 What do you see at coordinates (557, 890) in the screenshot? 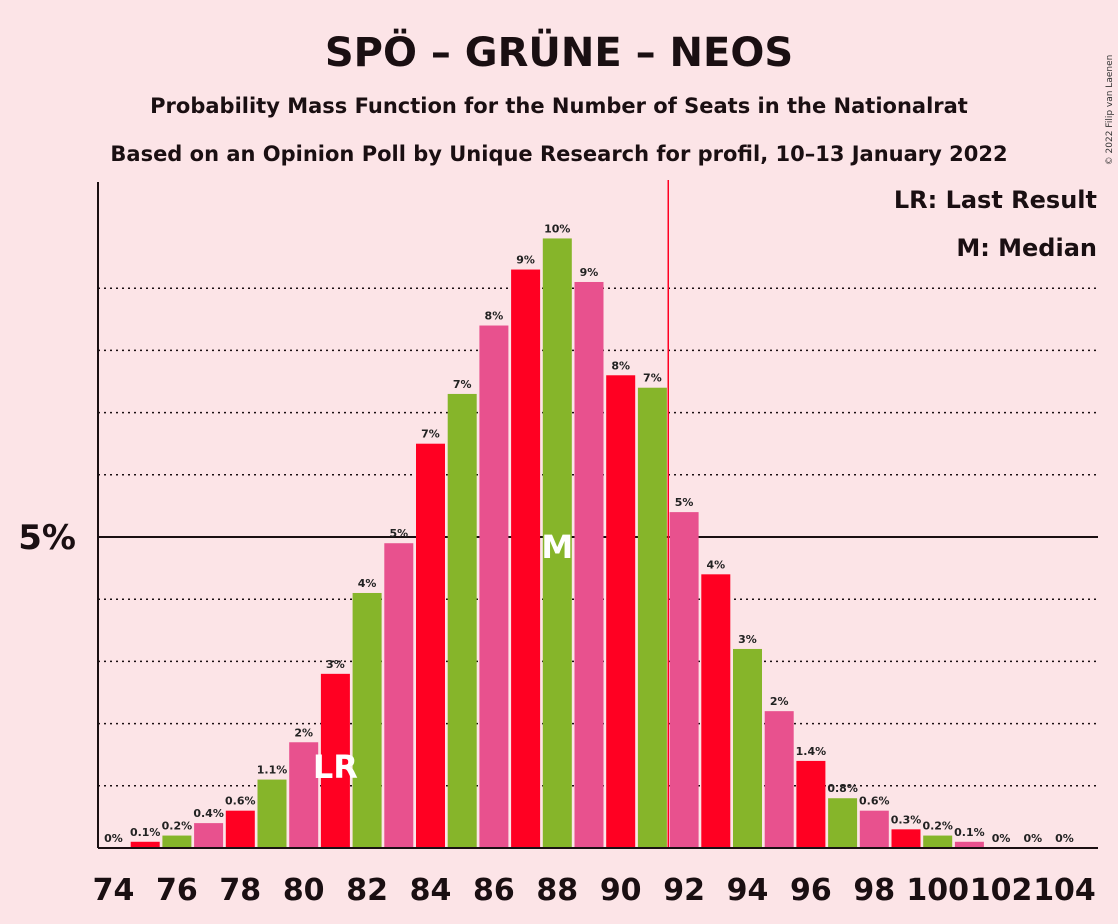
I see `x-tick-label: 88` at bounding box center [557, 890].